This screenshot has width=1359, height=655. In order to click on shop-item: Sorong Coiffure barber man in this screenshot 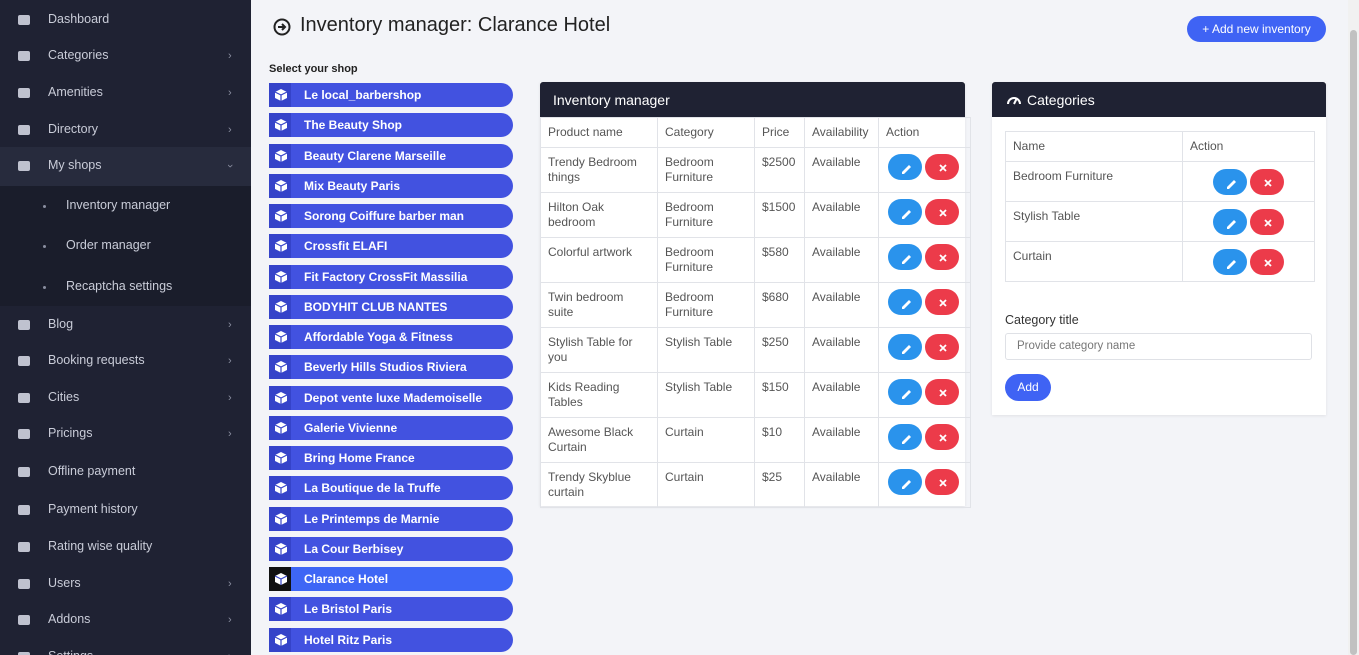, I will do `click(391, 216)`.